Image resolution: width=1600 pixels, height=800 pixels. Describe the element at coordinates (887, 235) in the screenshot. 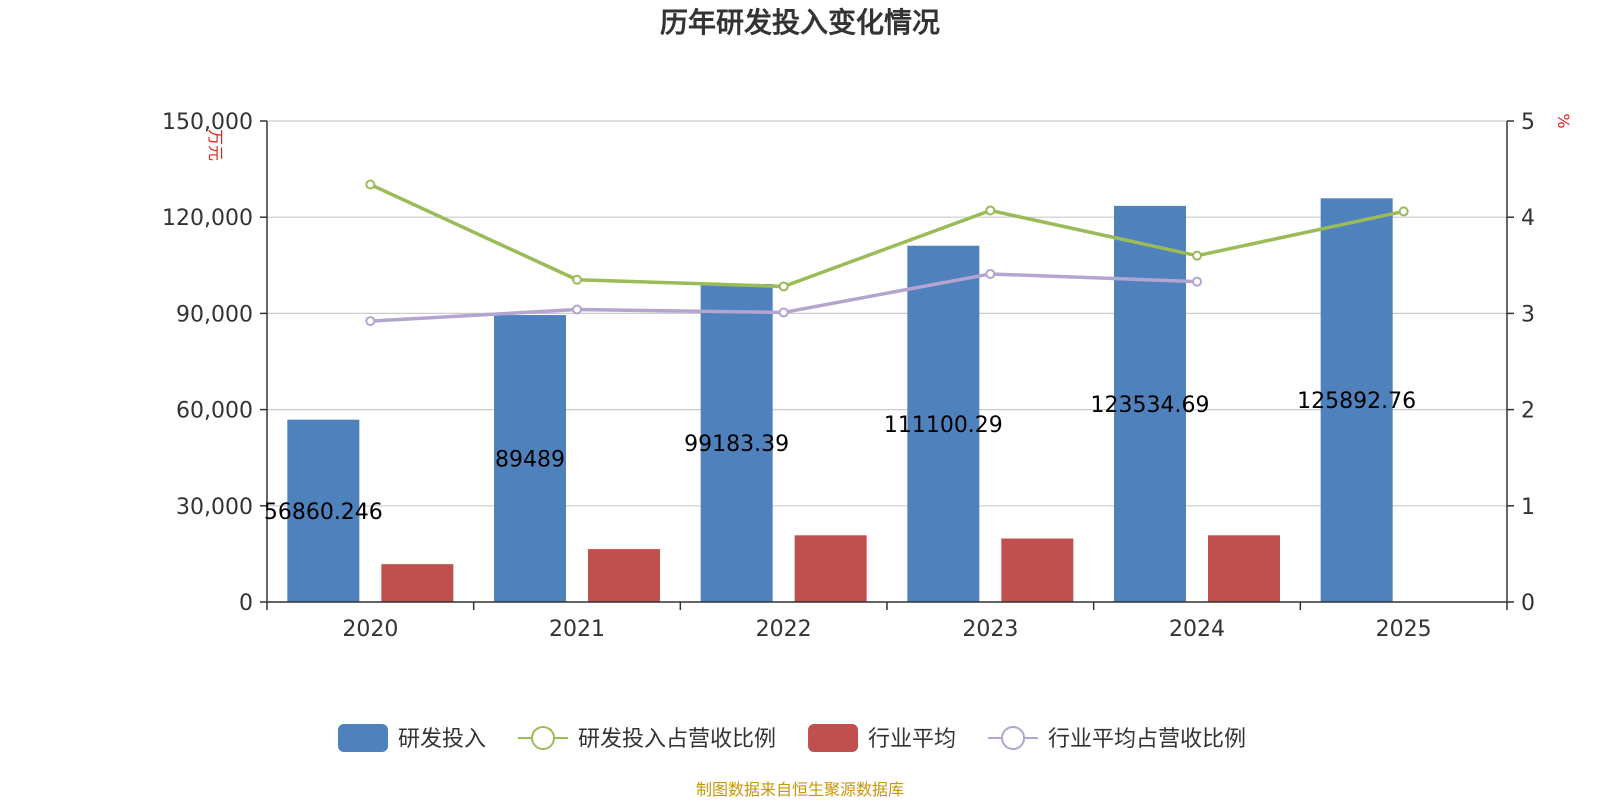

I see `series-line` at that location.